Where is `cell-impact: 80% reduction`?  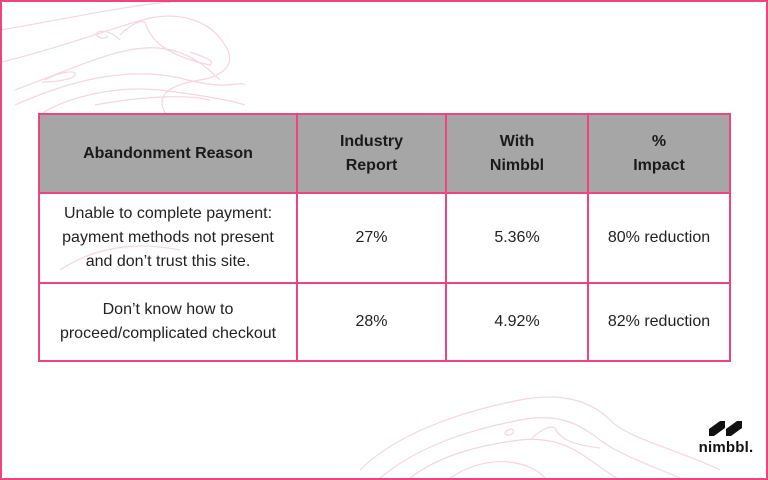
cell-impact: 80% reduction is located at coordinates (659, 238).